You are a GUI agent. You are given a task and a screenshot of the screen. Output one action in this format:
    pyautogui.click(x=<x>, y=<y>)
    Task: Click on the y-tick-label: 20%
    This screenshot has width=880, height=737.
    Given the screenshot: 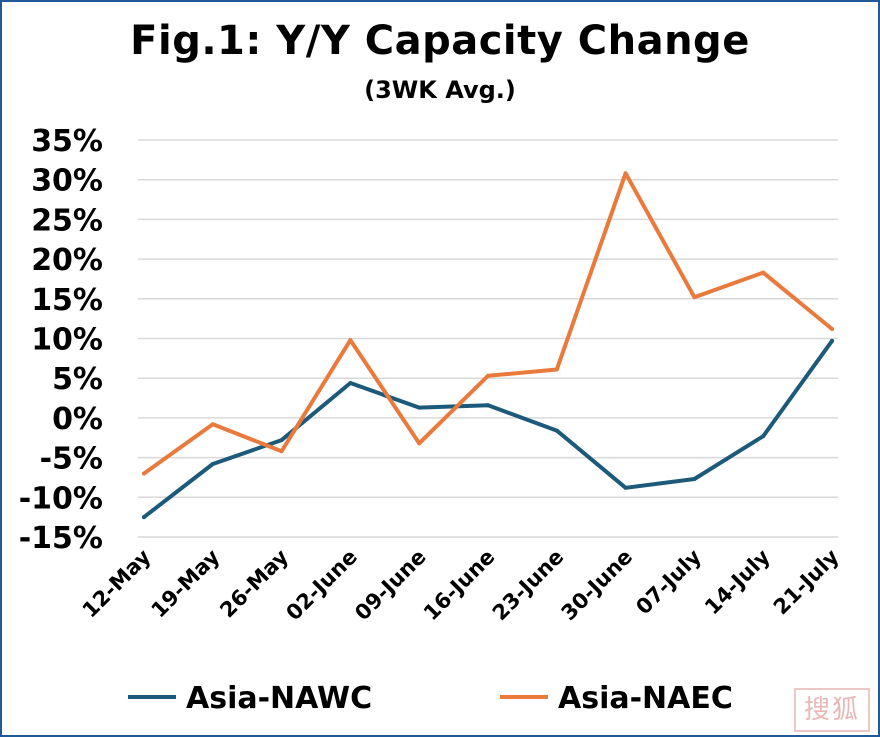 What is the action you would take?
    pyautogui.click(x=67, y=260)
    